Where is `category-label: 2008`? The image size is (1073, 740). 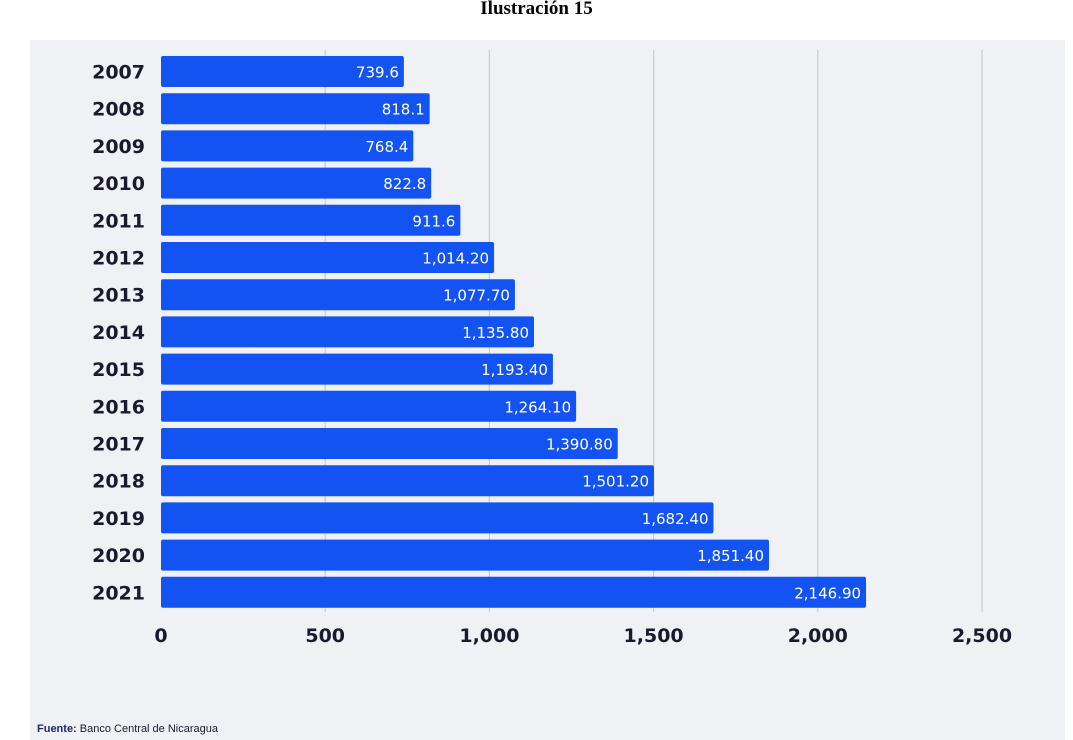 category-label: 2008 is located at coordinates (118, 110).